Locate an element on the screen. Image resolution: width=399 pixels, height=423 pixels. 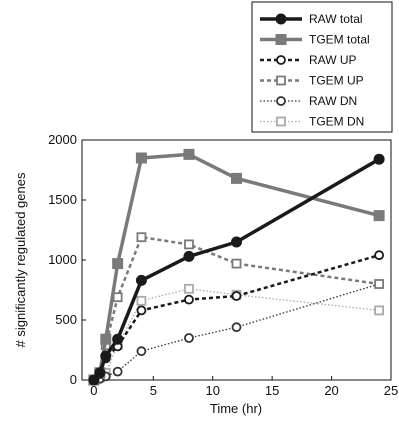
legend-label: RAW UP is located at coordinates (333, 60).